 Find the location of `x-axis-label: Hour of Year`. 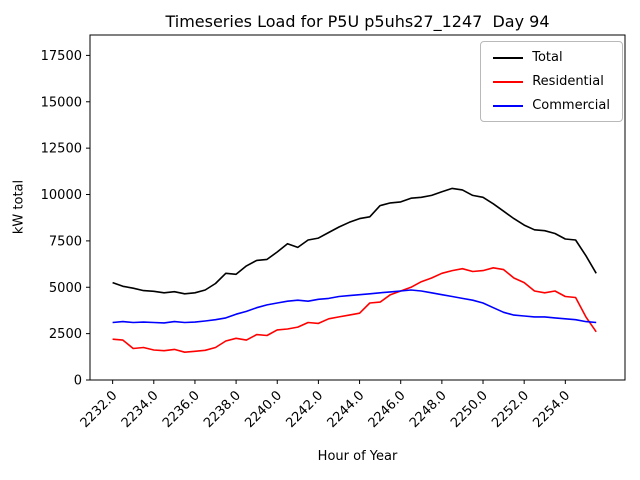

x-axis-label: Hour of Year is located at coordinates (357, 456).